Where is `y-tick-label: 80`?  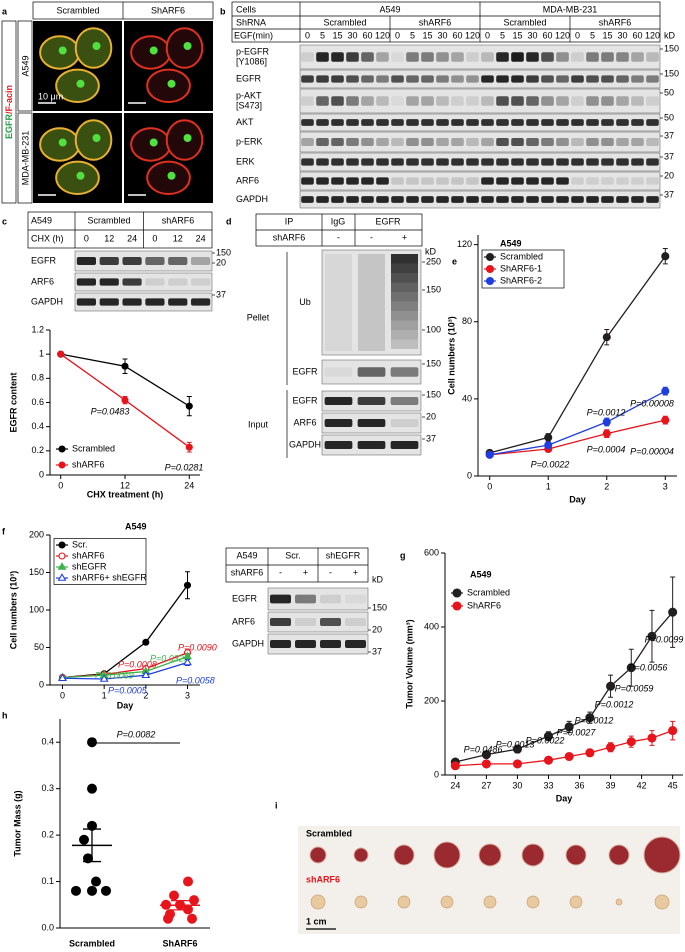 y-tick-label: 80 is located at coordinates (467, 321).